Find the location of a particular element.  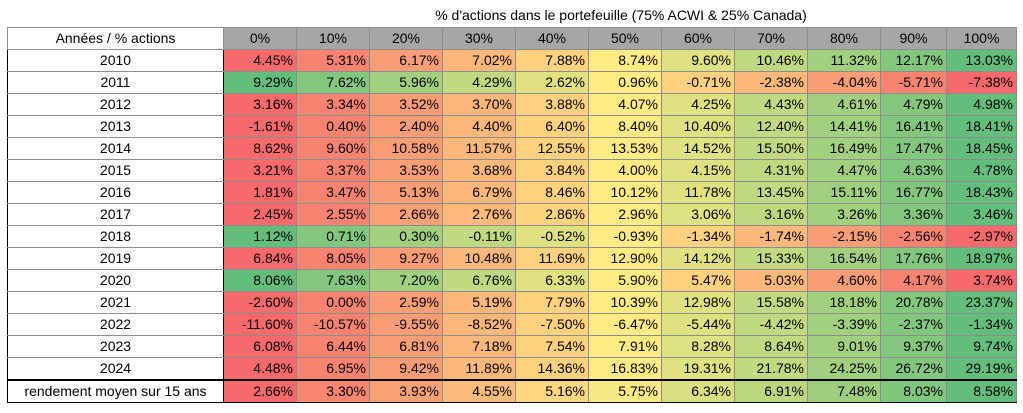

return-cell: 11.32% is located at coordinates (844, 60).